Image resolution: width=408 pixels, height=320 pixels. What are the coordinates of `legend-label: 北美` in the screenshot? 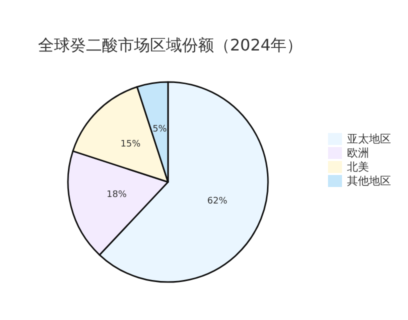 It's located at (358, 167).